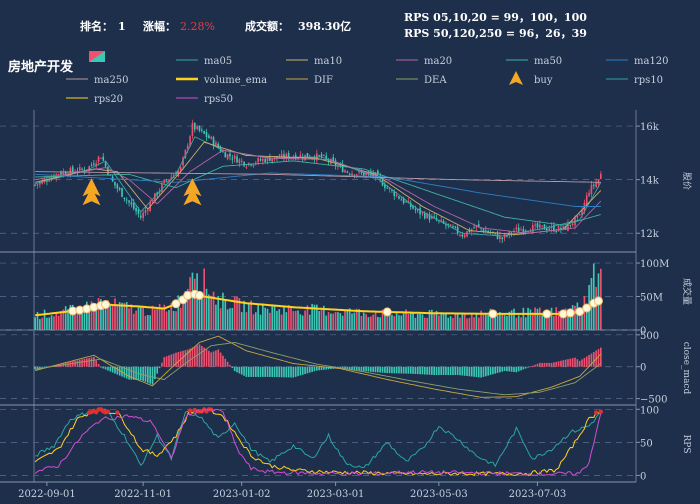  I want to click on legend-item-rps10: rps10, so click(634, 80).